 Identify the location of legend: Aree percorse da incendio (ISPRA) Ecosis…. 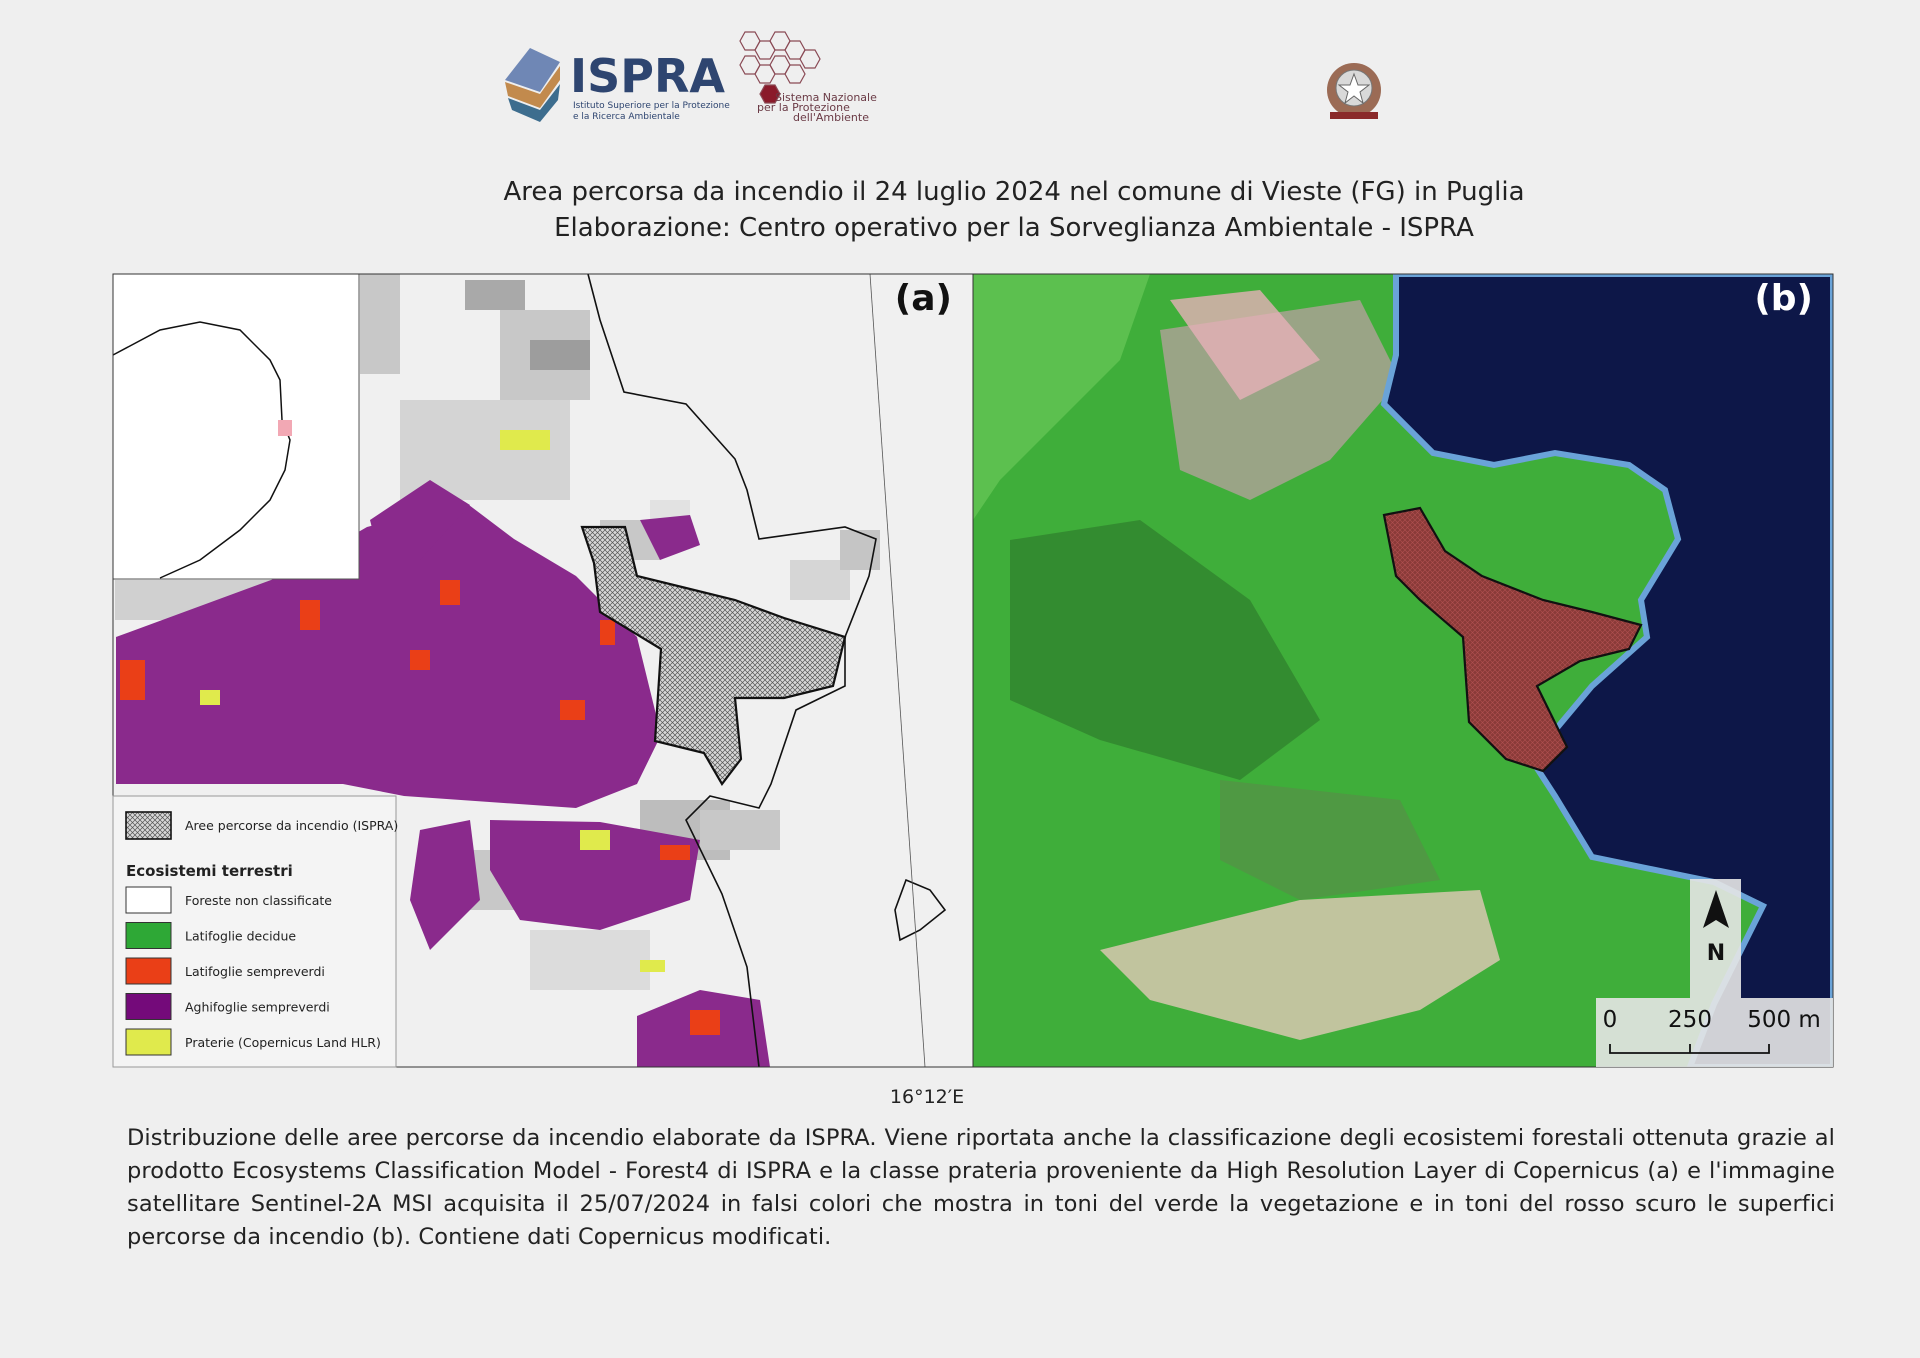
(255, 931).